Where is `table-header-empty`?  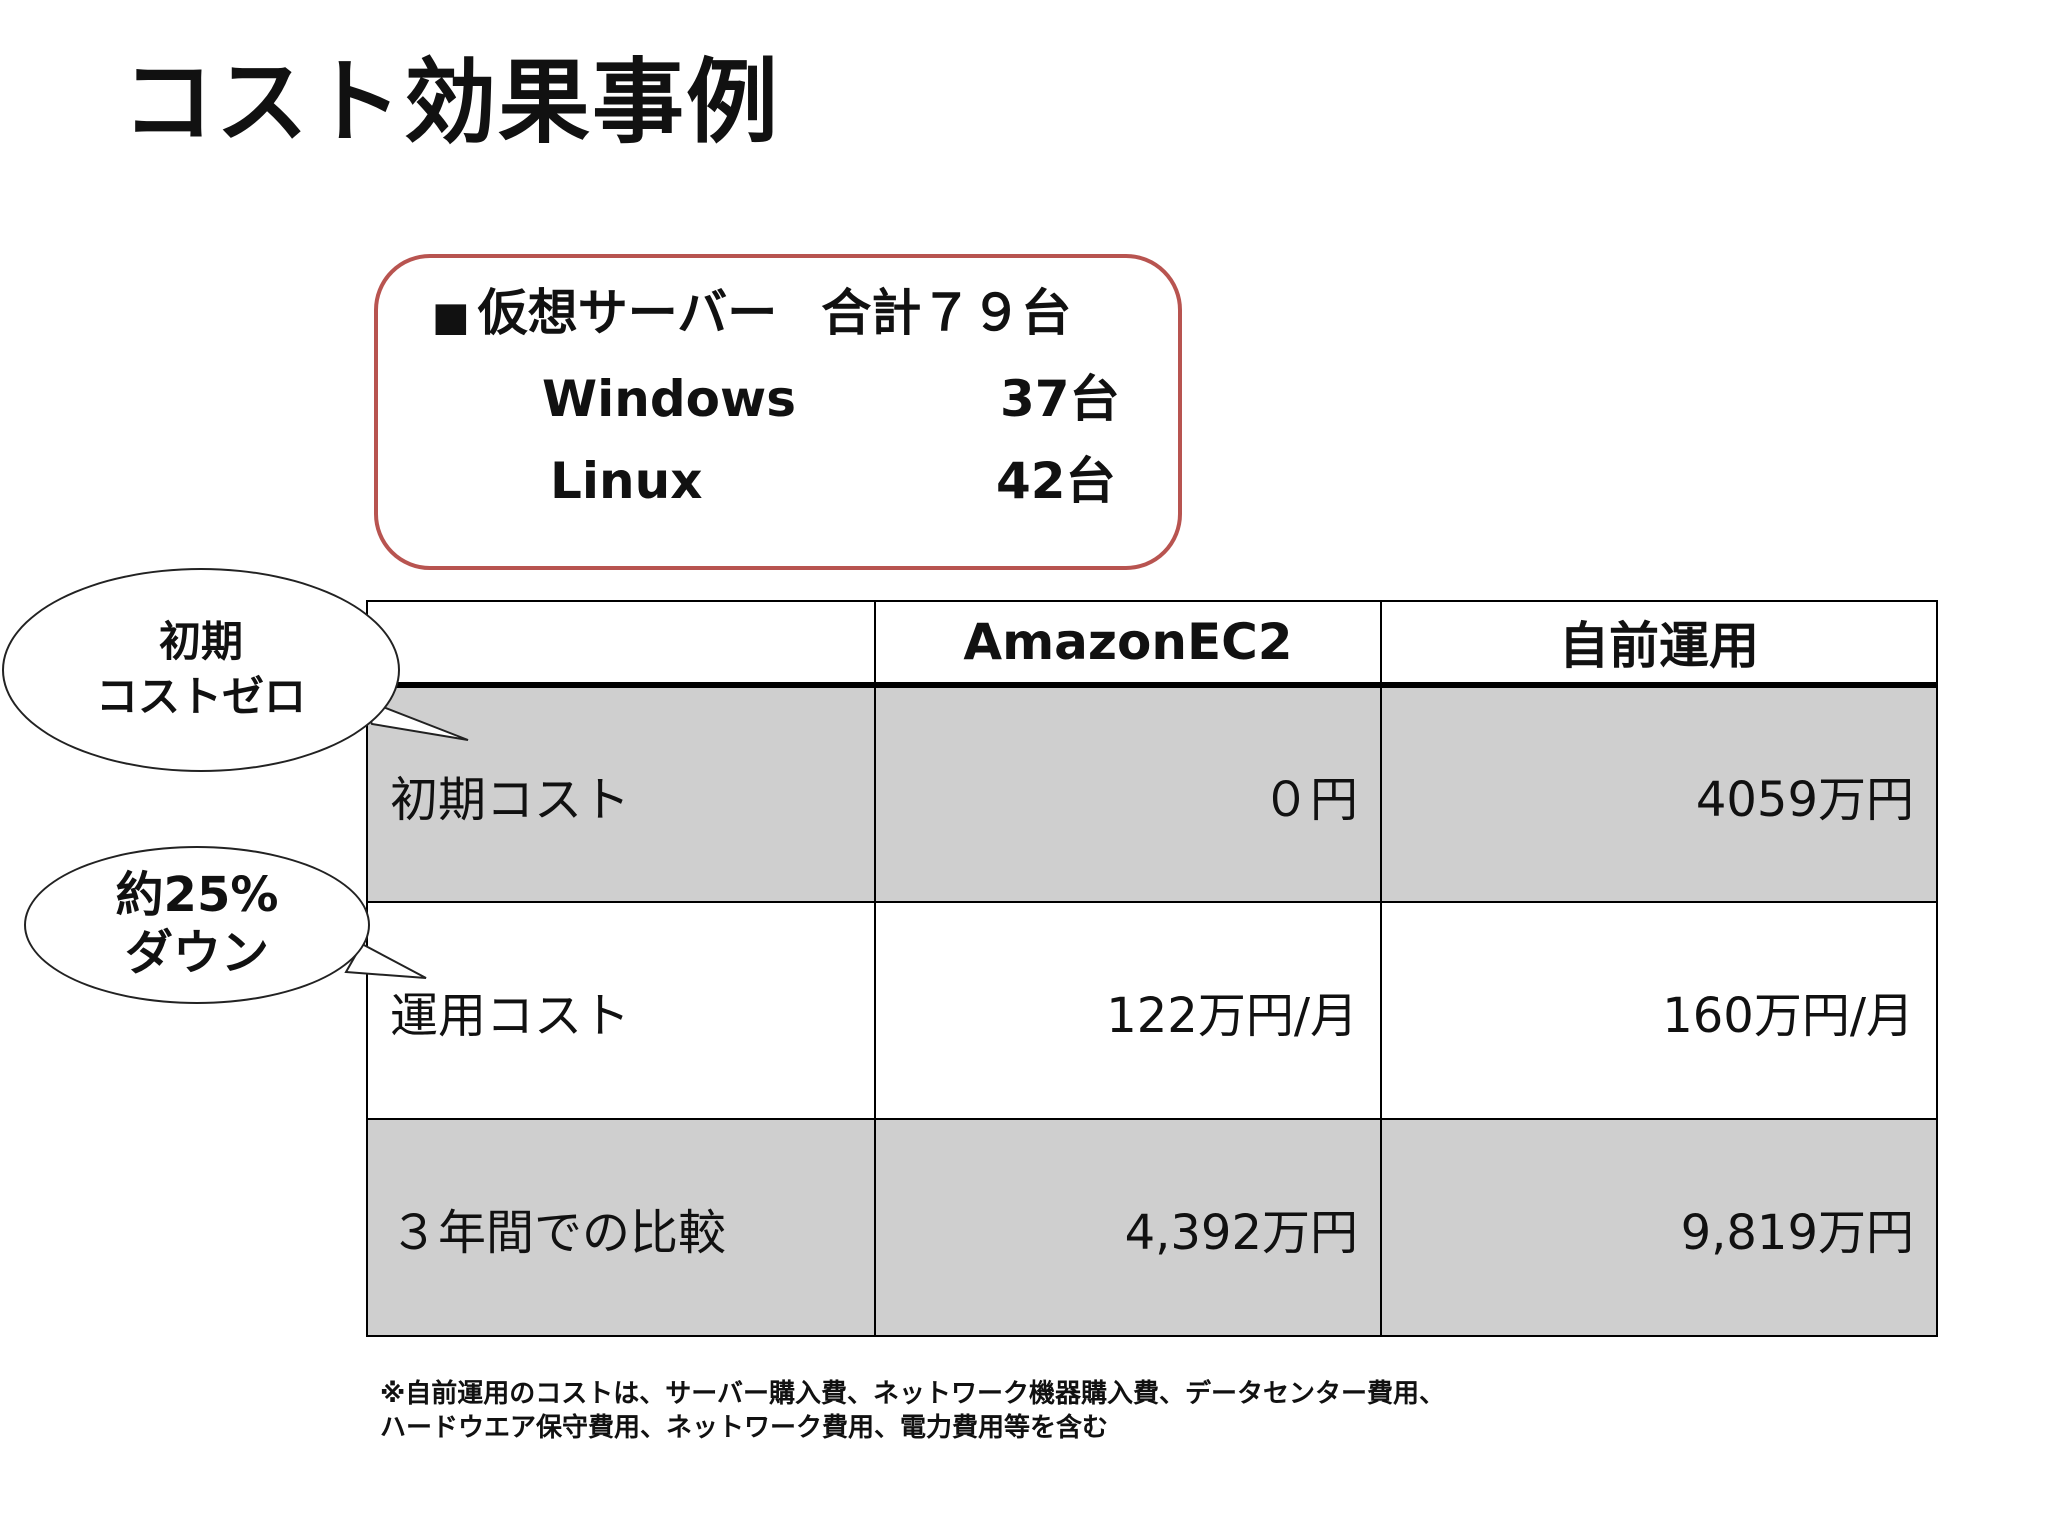
table-header-empty is located at coordinates (621, 644).